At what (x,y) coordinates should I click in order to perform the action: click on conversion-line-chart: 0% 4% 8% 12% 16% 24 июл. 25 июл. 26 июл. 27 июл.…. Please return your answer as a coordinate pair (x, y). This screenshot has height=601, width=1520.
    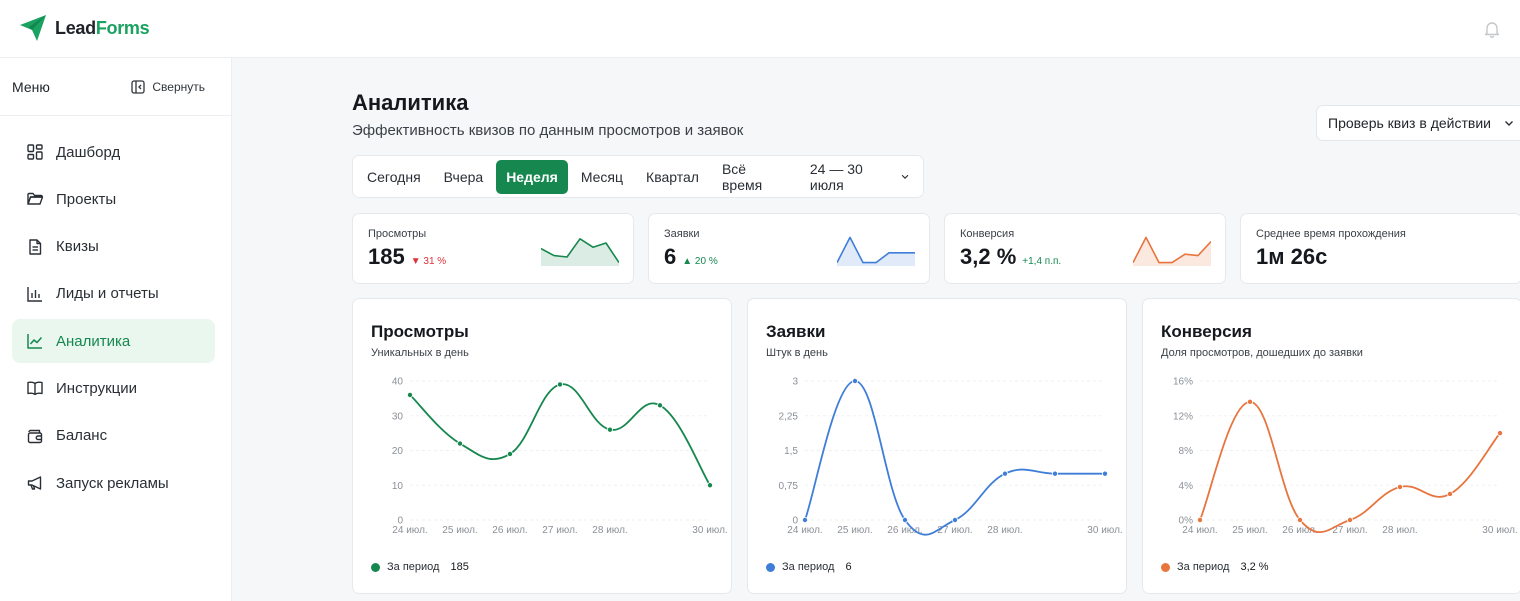
    Looking at the image, I should click on (1345, 457).